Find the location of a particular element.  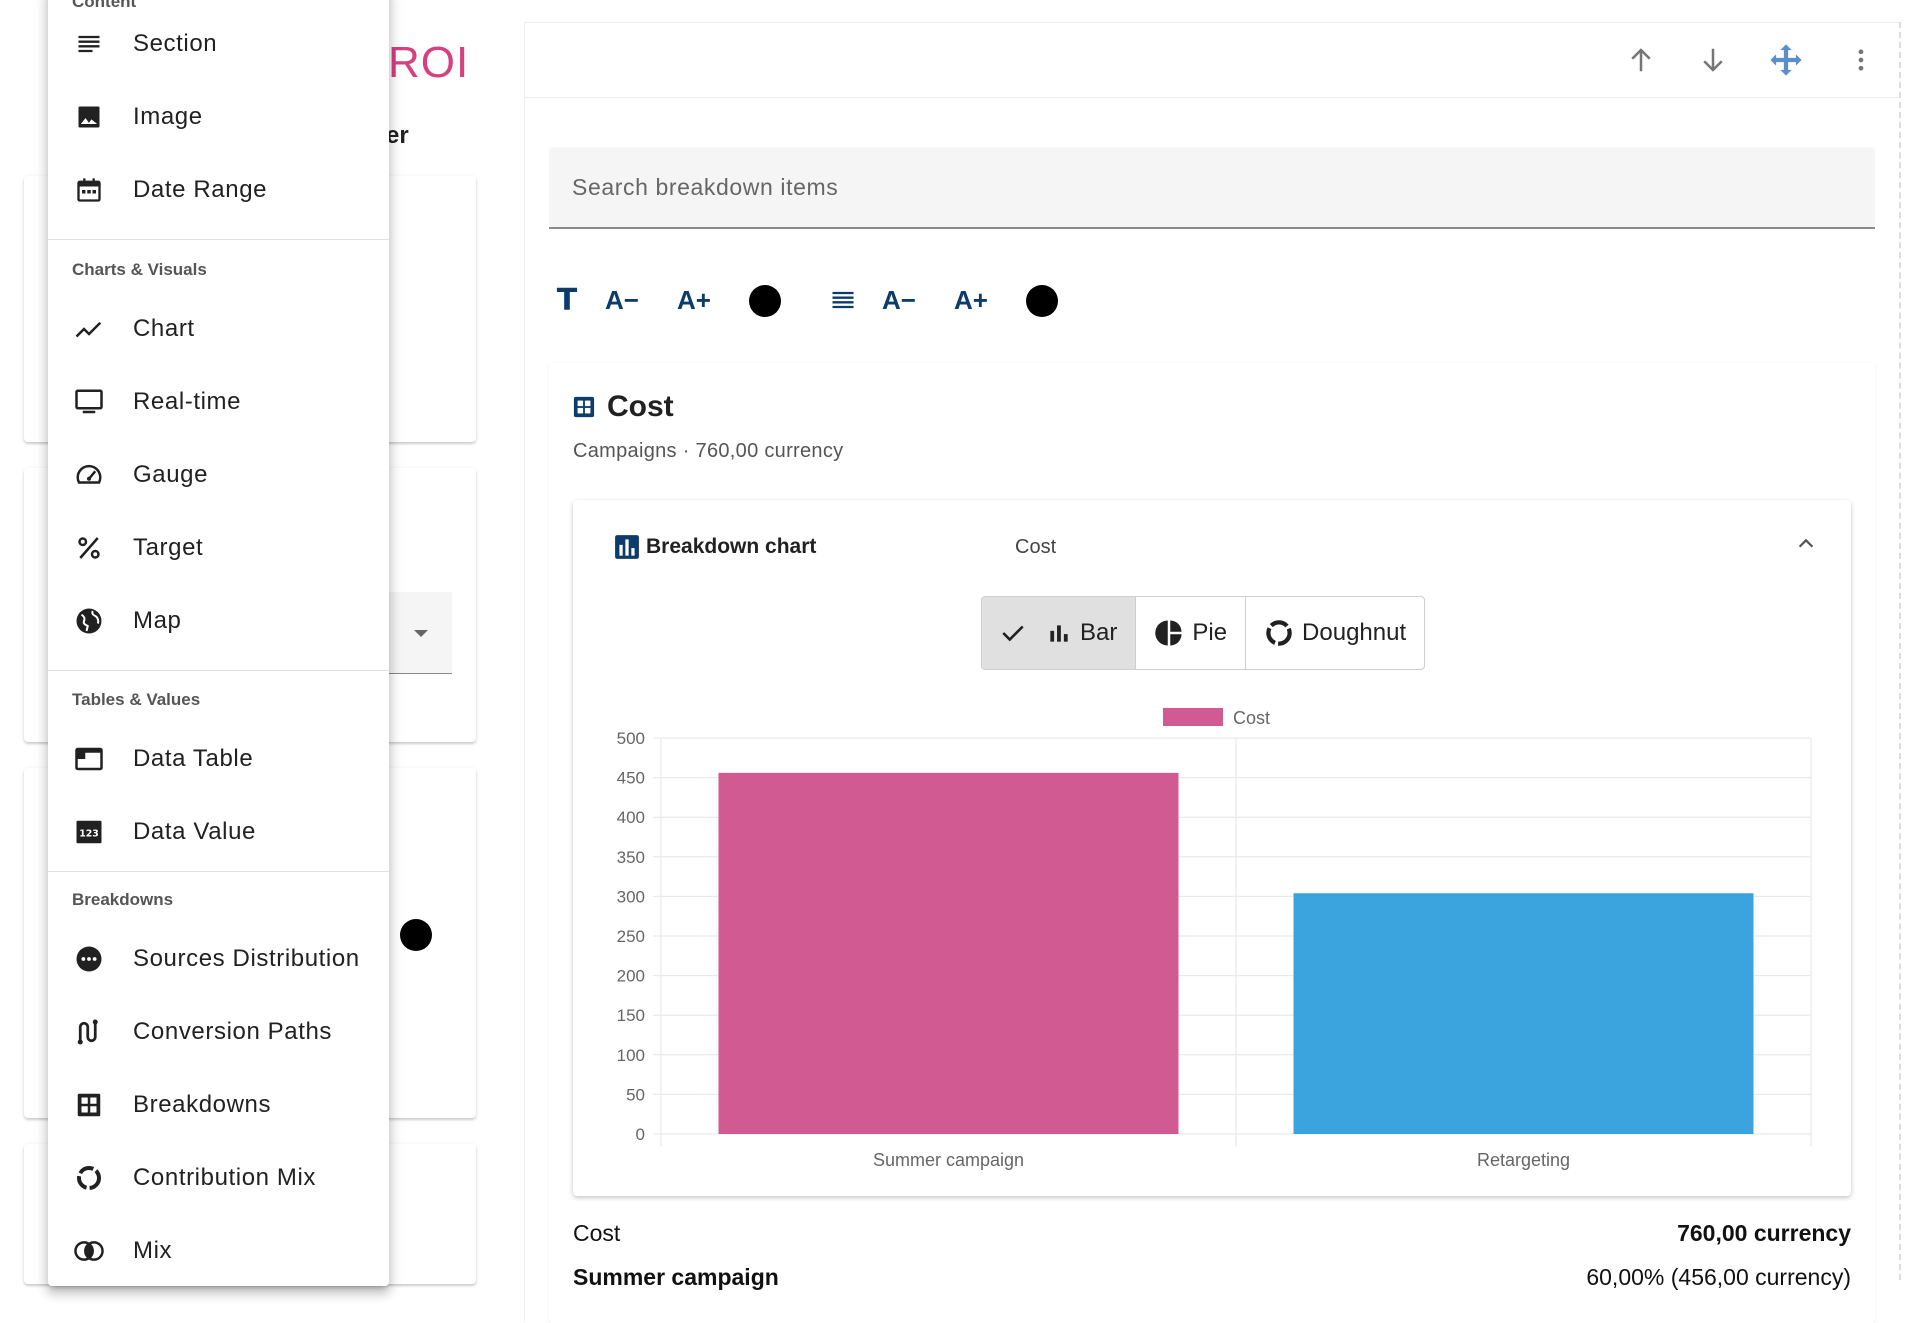

menu-group-label: Breakdowns is located at coordinates (123, 899).